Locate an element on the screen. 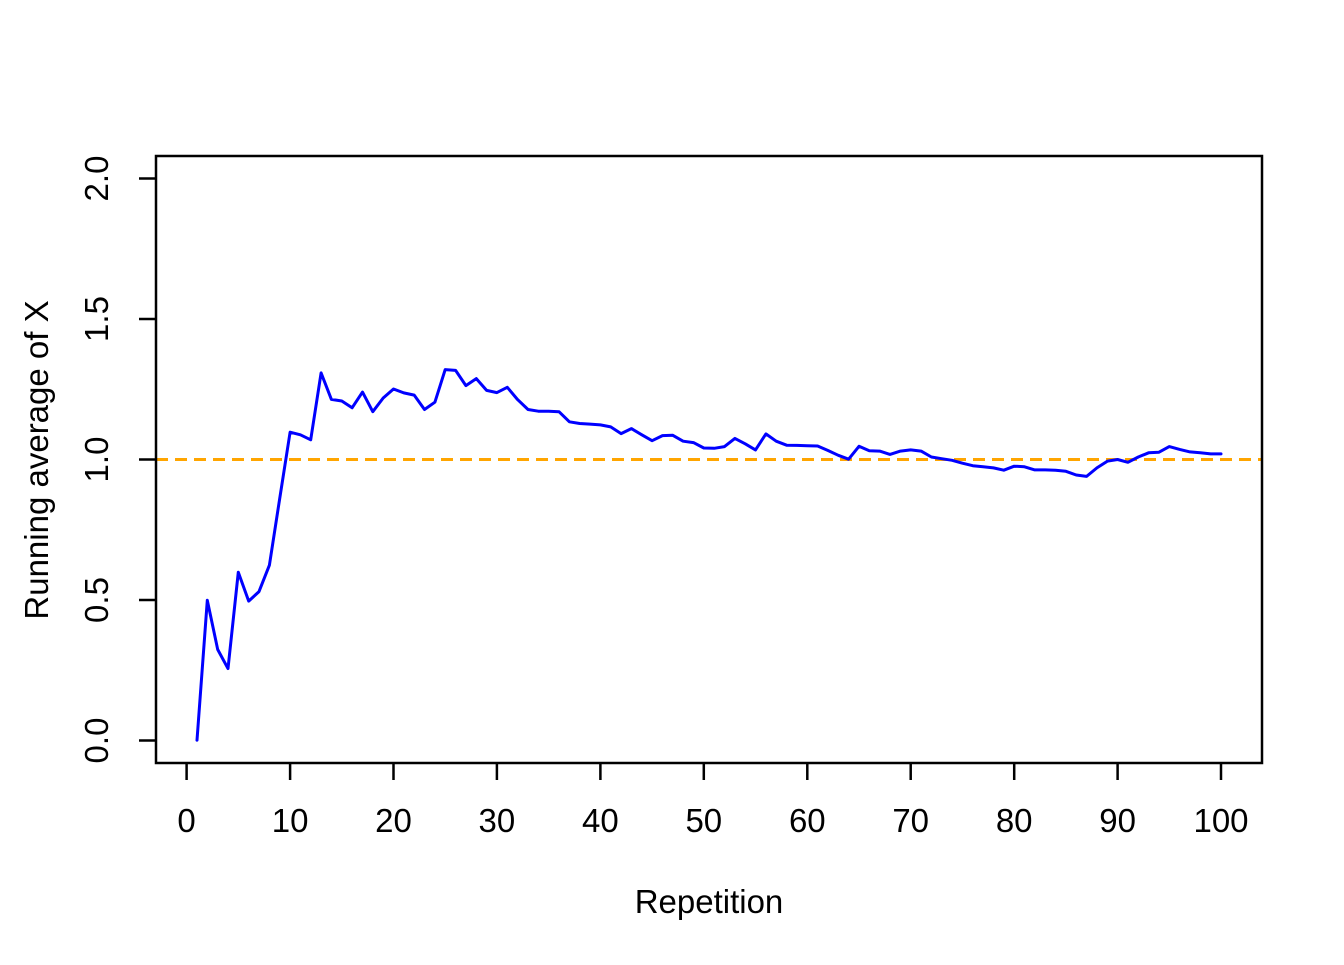 This screenshot has height=965, width=1344. x-axis-tick-label: 80 is located at coordinates (1014, 820).